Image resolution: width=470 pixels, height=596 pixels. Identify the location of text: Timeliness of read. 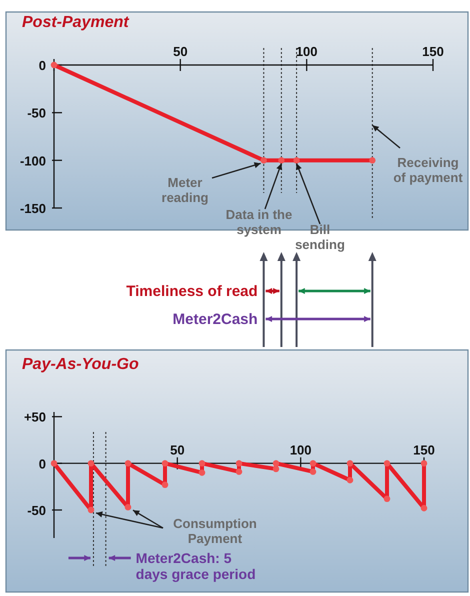
(192, 291).